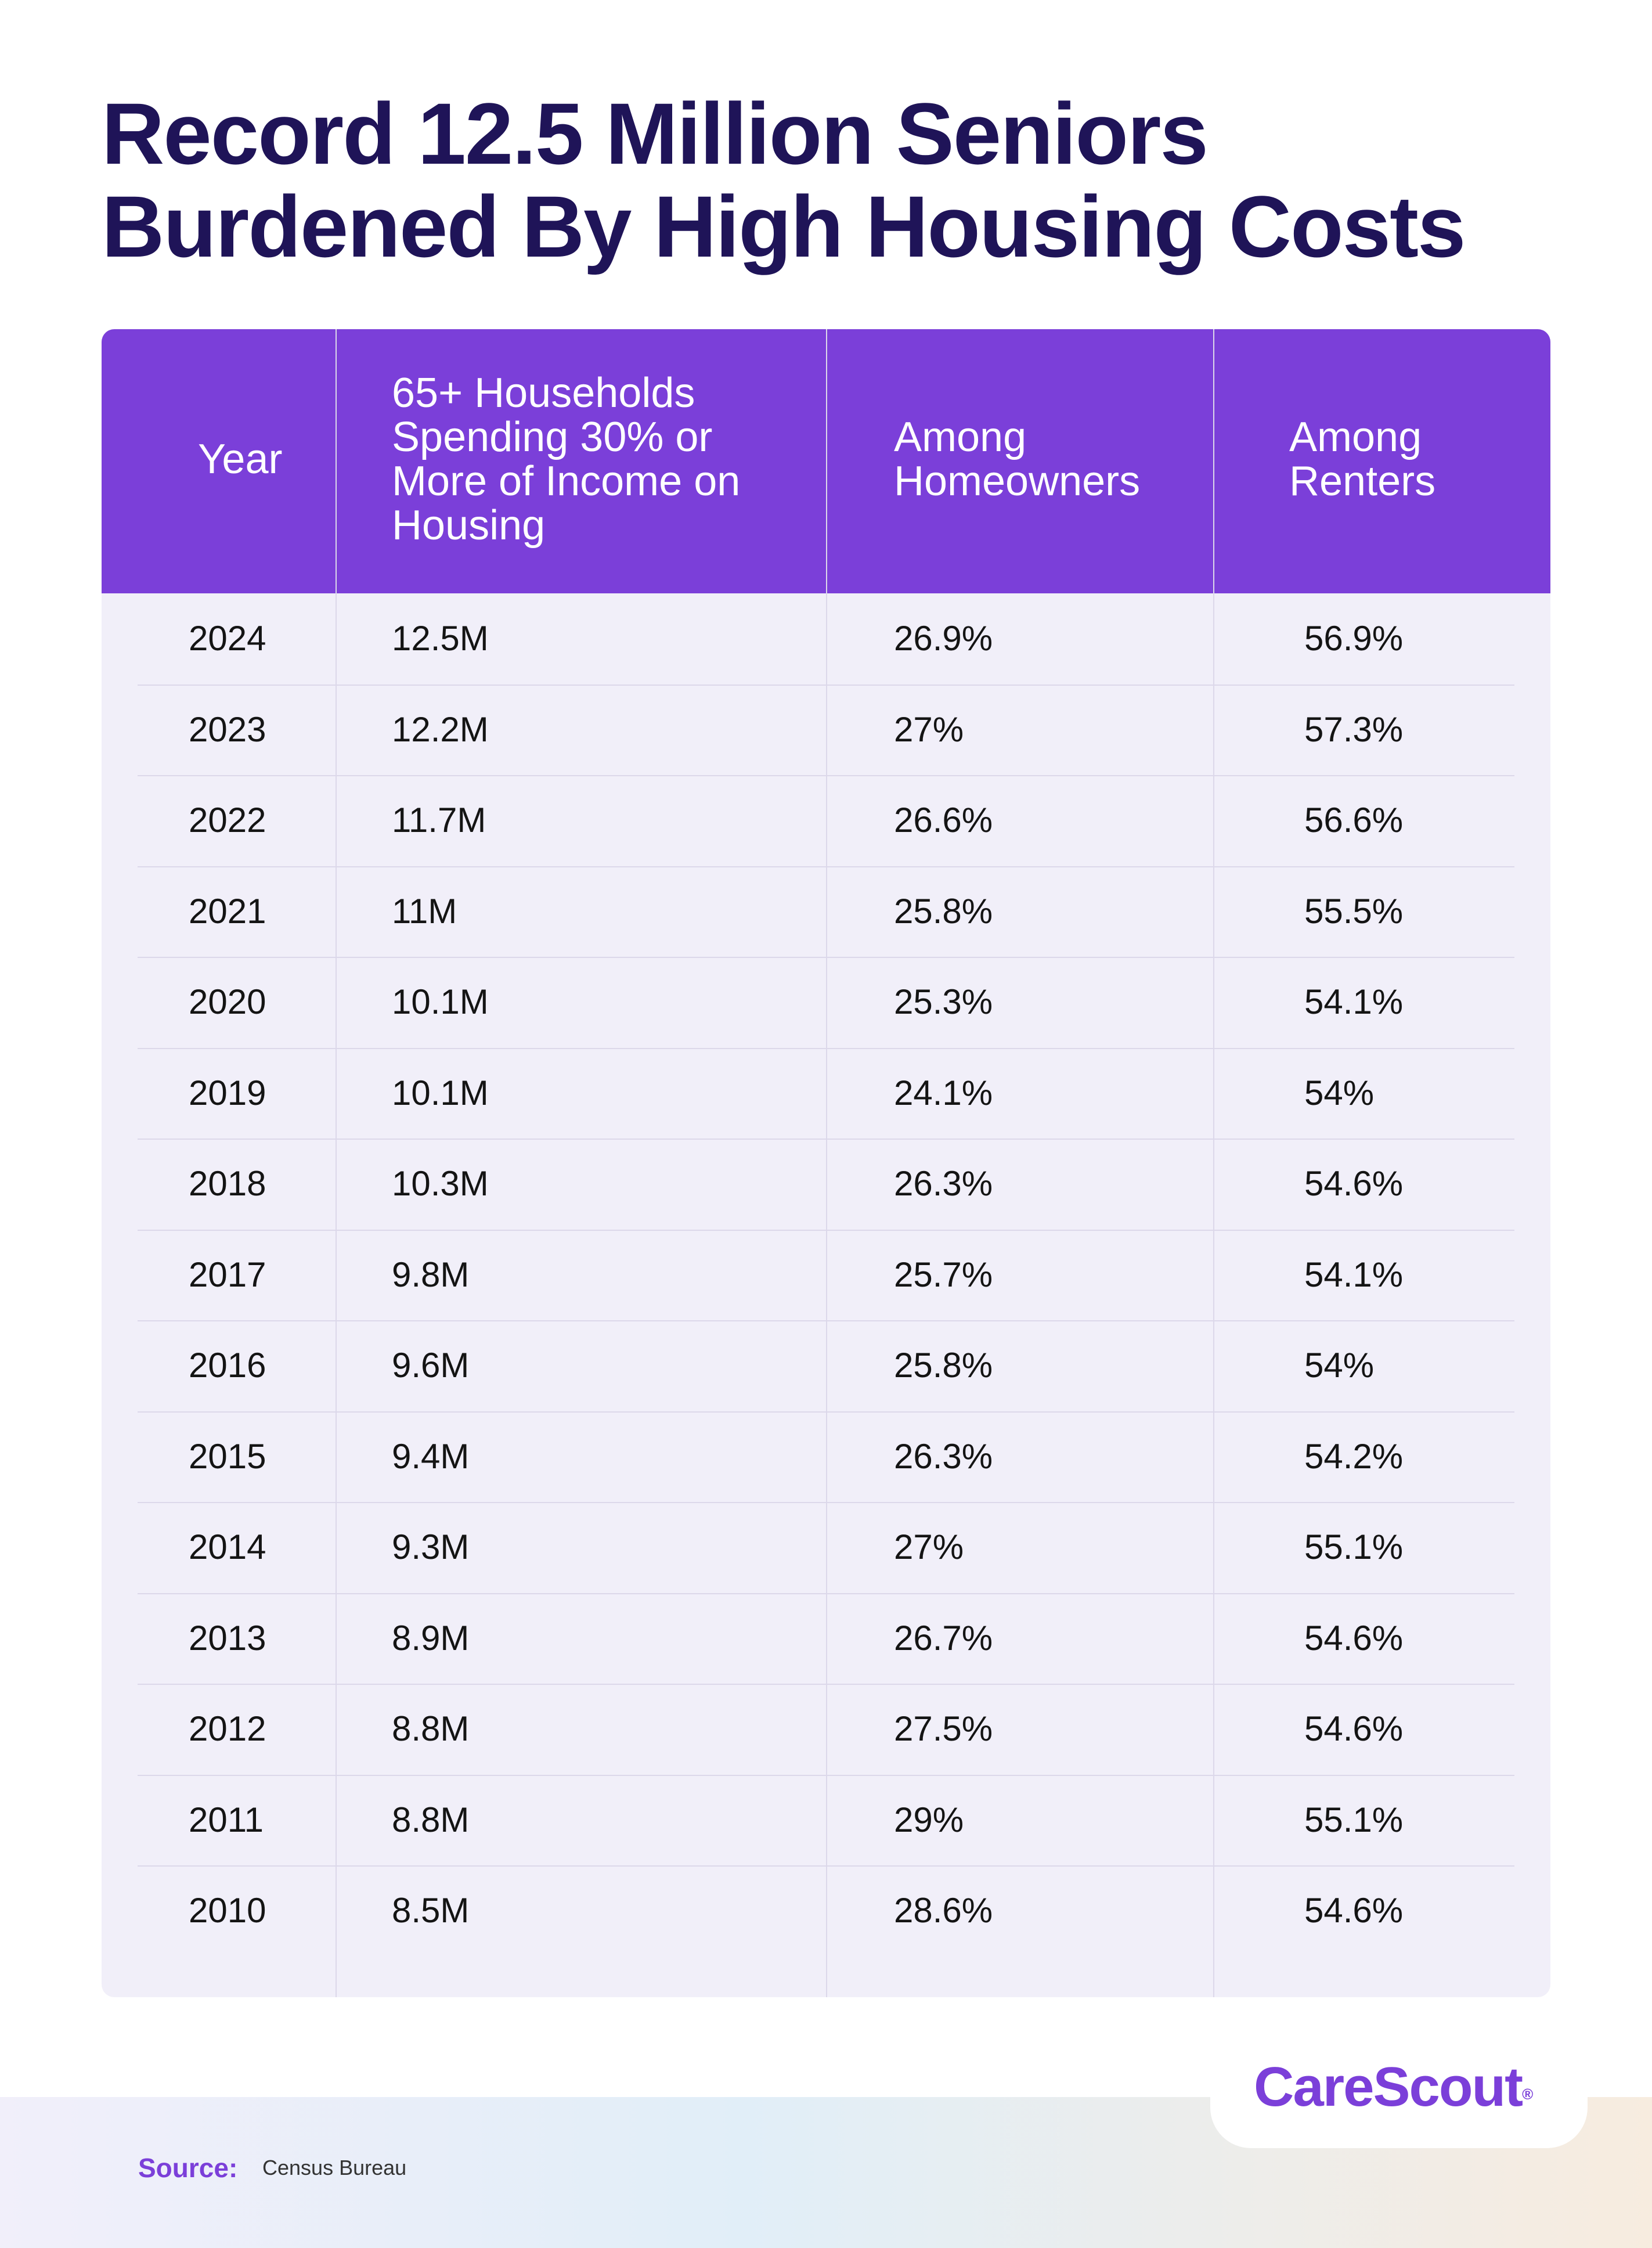  Describe the element at coordinates (439, 821) in the screenshot. I see `households-cell: 11.7M` at that location.